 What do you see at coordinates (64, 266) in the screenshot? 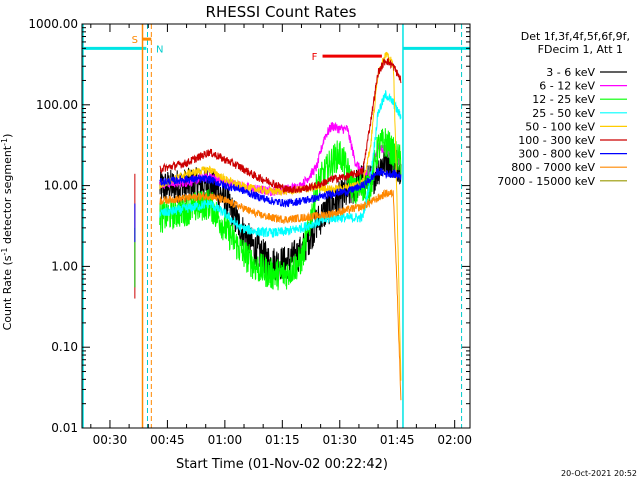
I see `y-tick-label: 1.00` at bounding box center [64, 266].